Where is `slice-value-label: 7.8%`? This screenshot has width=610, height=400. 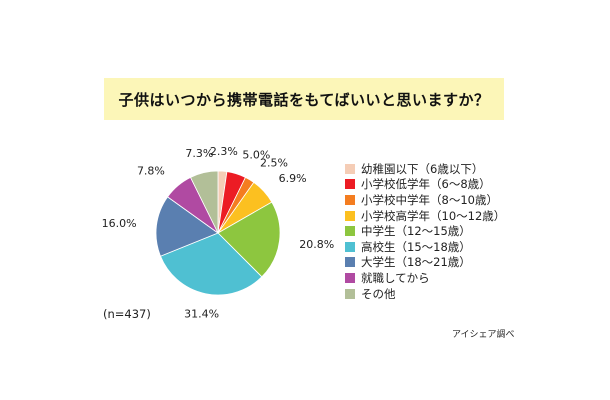
slice-value-label: 7.8% is located at coordinates (151, 171).